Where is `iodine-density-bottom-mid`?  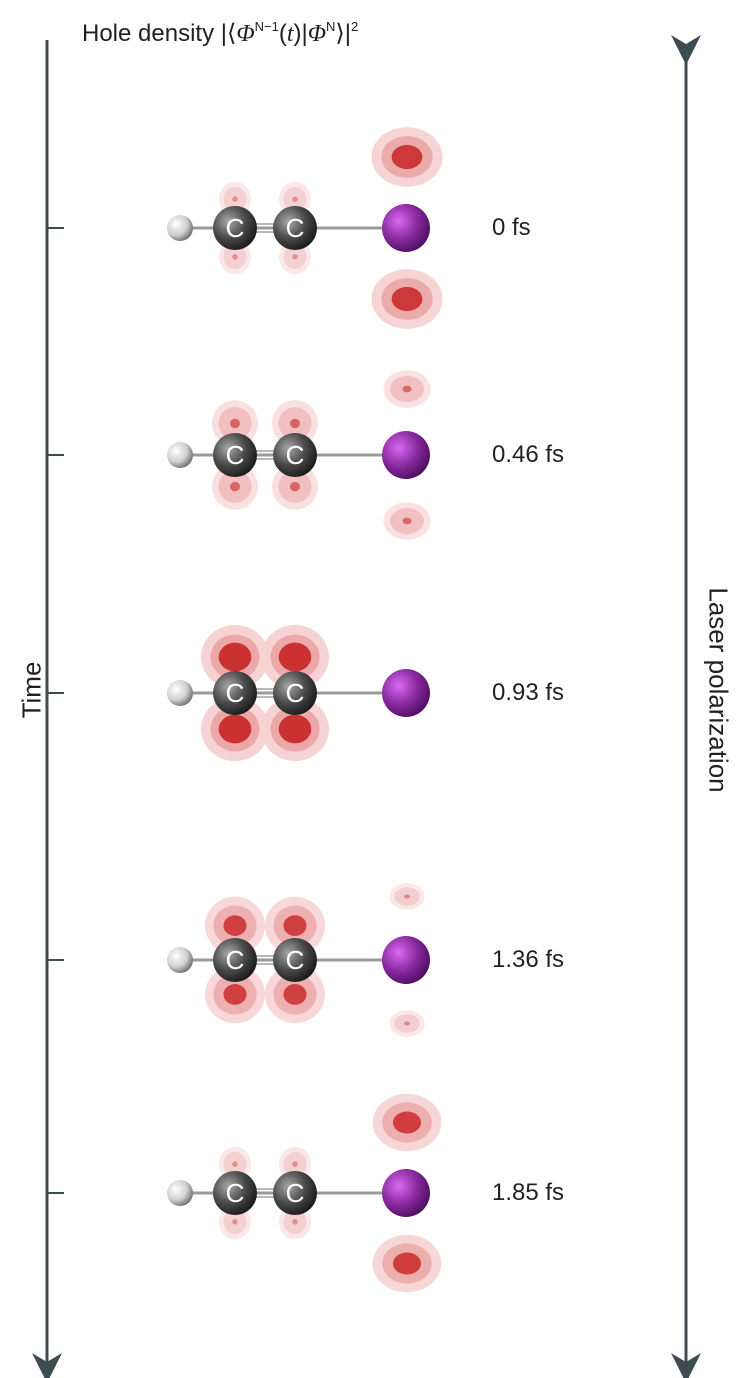
iodine-density-bottom-mid is located at coordinates (407, 1023).